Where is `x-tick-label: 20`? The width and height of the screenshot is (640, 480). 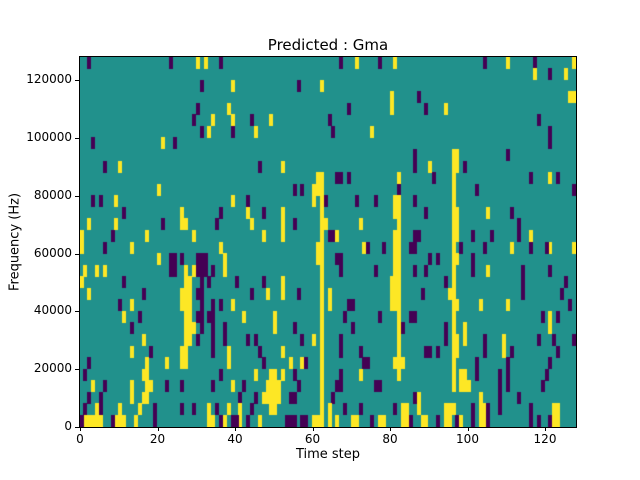
x-tick-label: 20 is located at coordinates (157, 439).